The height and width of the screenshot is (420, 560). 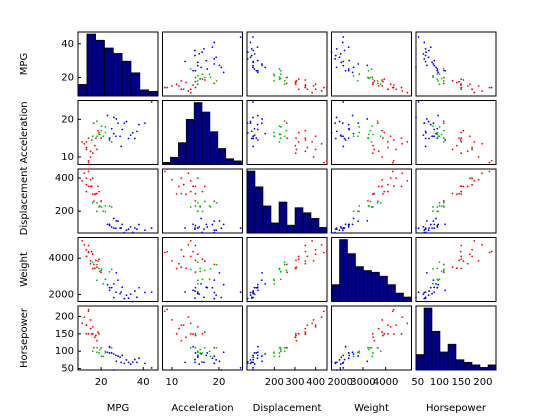 I want to click on x-tick-label: 50, so click(x=417, y=382).